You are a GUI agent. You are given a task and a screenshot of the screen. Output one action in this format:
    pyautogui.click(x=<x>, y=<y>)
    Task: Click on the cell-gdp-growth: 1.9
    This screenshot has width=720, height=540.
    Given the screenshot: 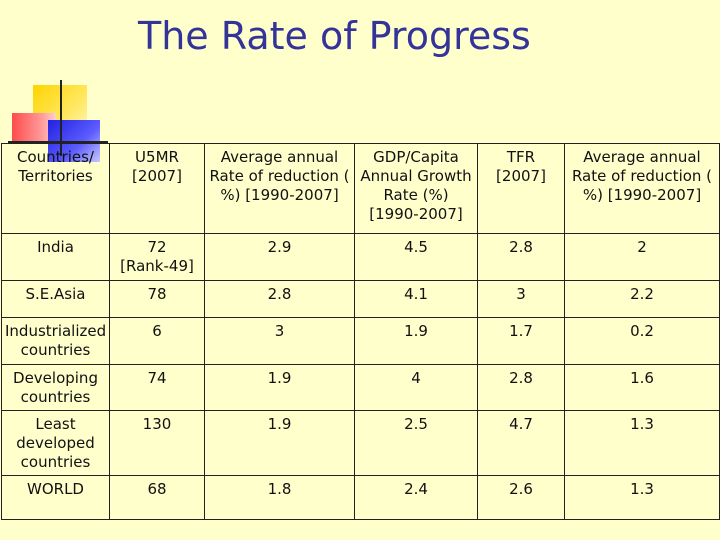 What is the action you would take?
    pyautogui.click(x=416, y=341)
    